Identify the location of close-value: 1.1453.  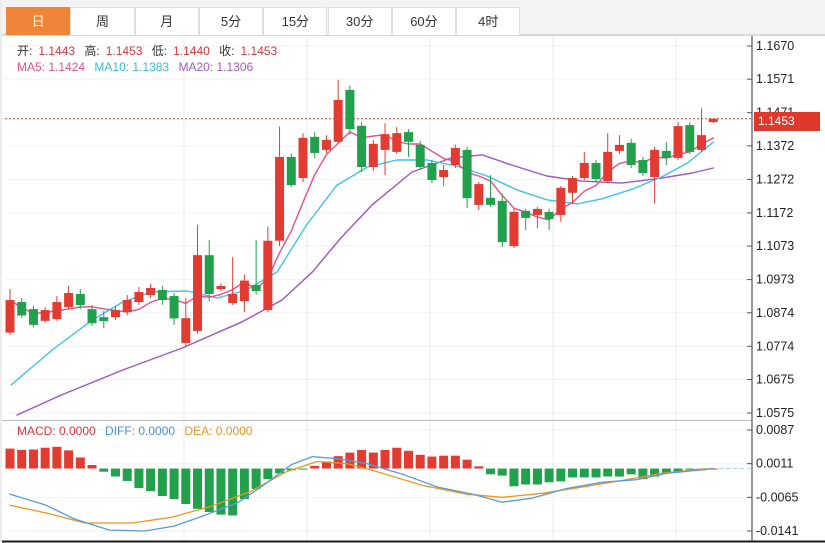
(259, 51).